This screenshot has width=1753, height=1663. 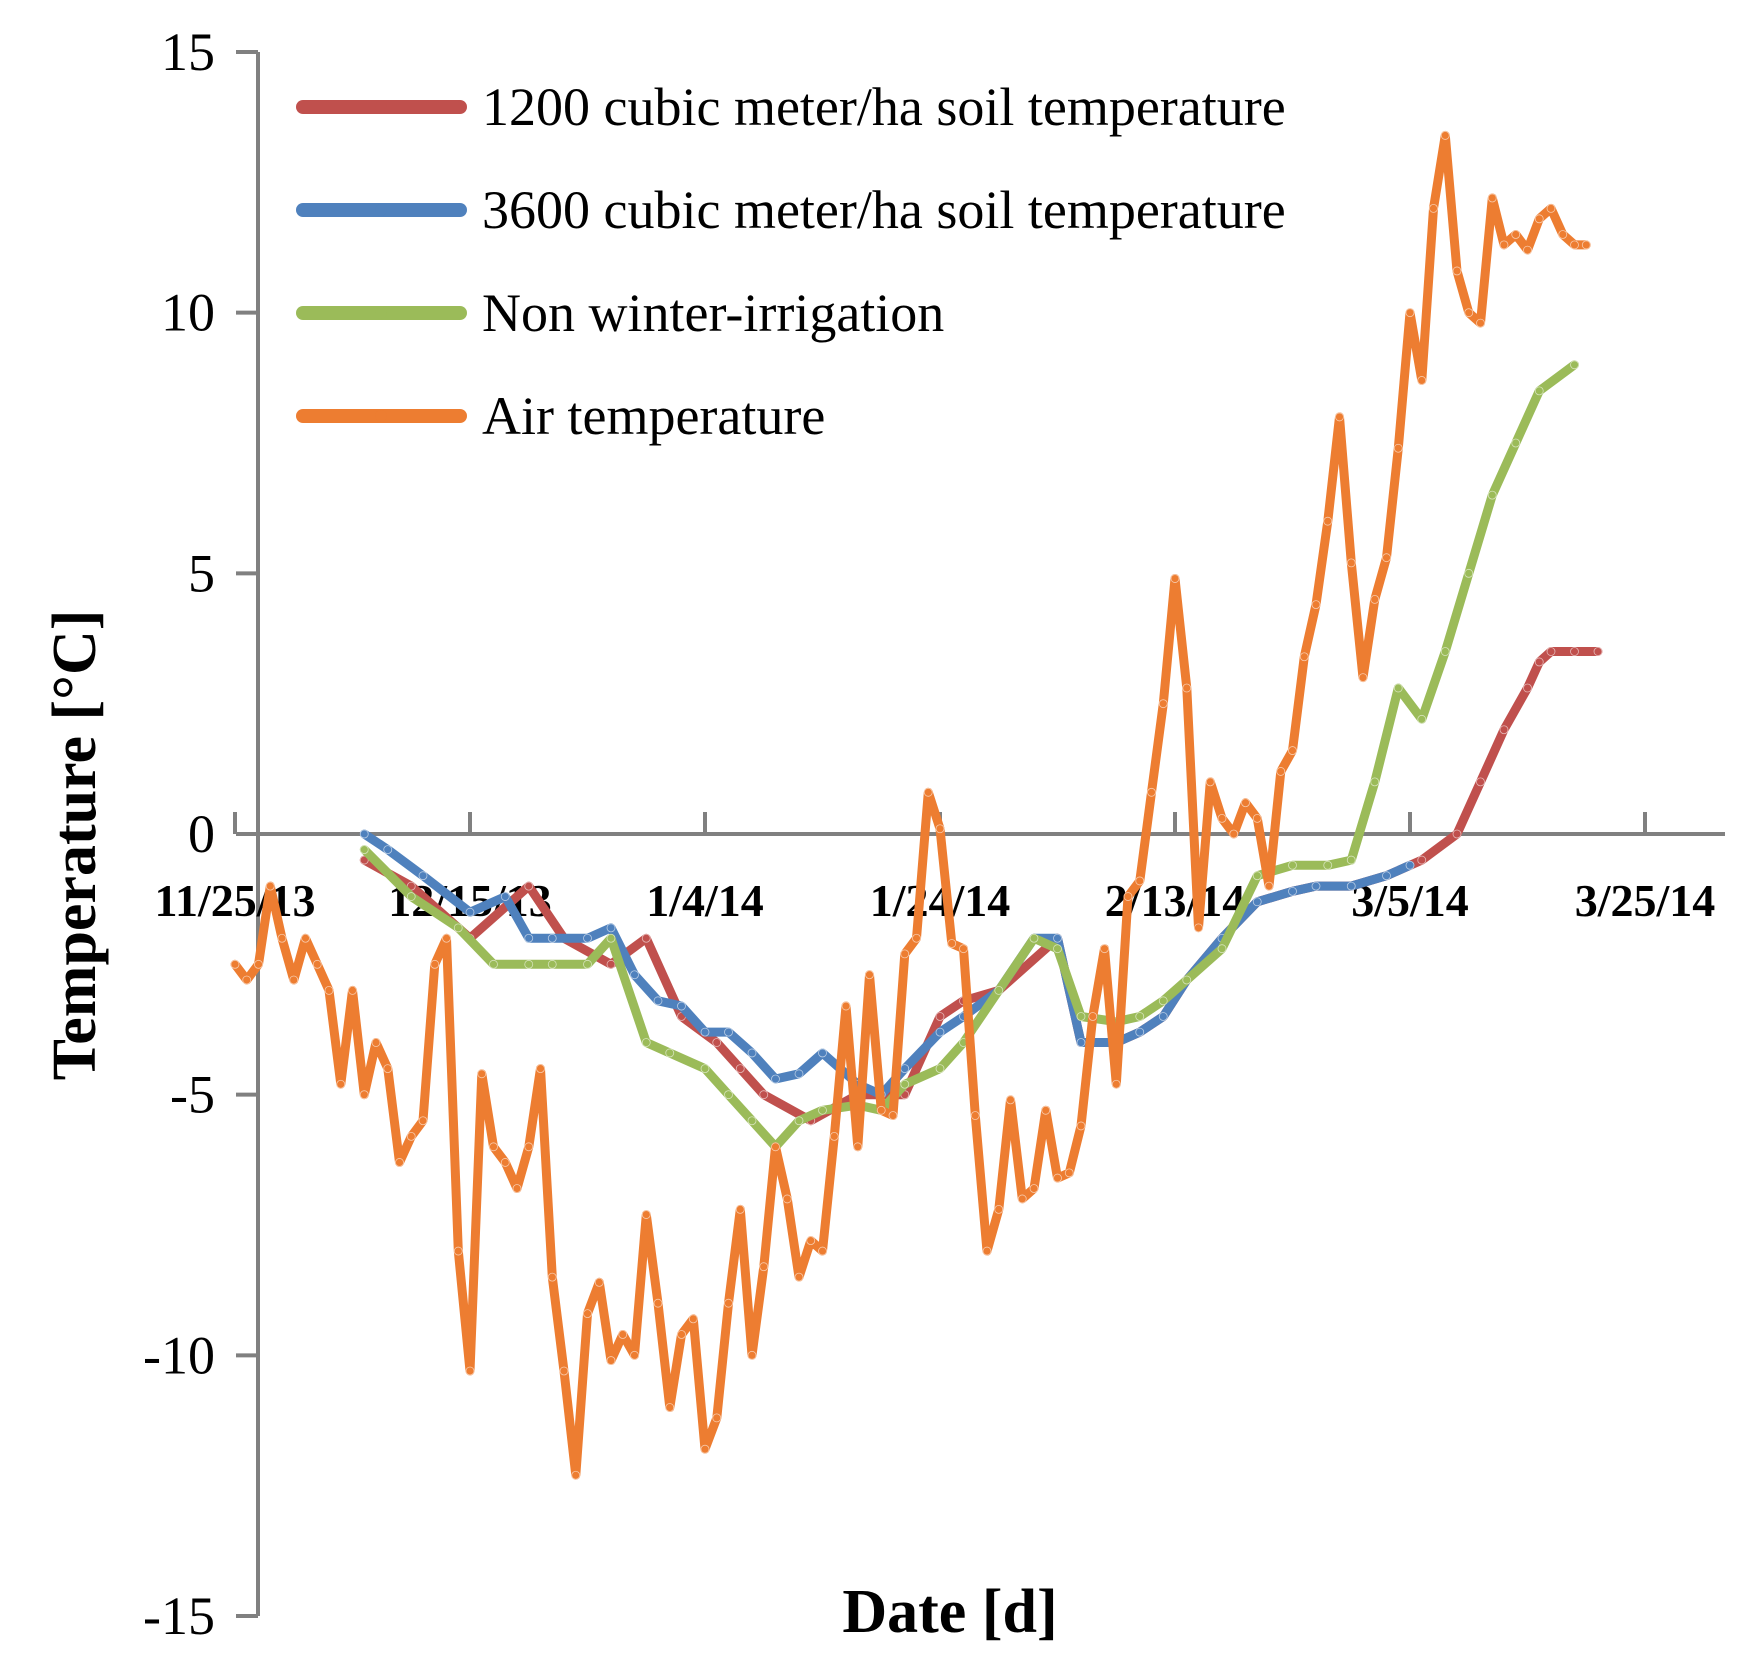 I want to click on x-tick-label: 3/25/14, so click(x=1645, y=900).